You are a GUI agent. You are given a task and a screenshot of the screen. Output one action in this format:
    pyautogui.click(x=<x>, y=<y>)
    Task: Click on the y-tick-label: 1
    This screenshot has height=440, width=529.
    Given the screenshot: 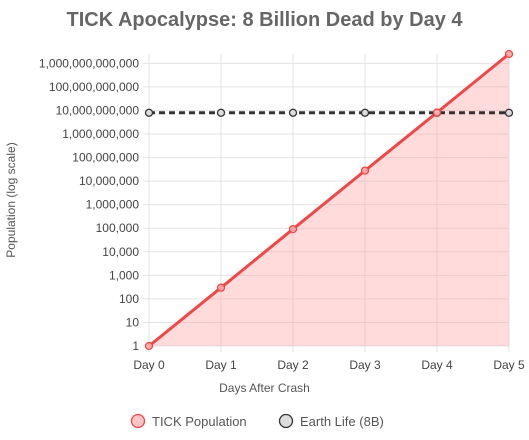 What is the action you would take?
    pyautogui.click(x=135, y=346)
    